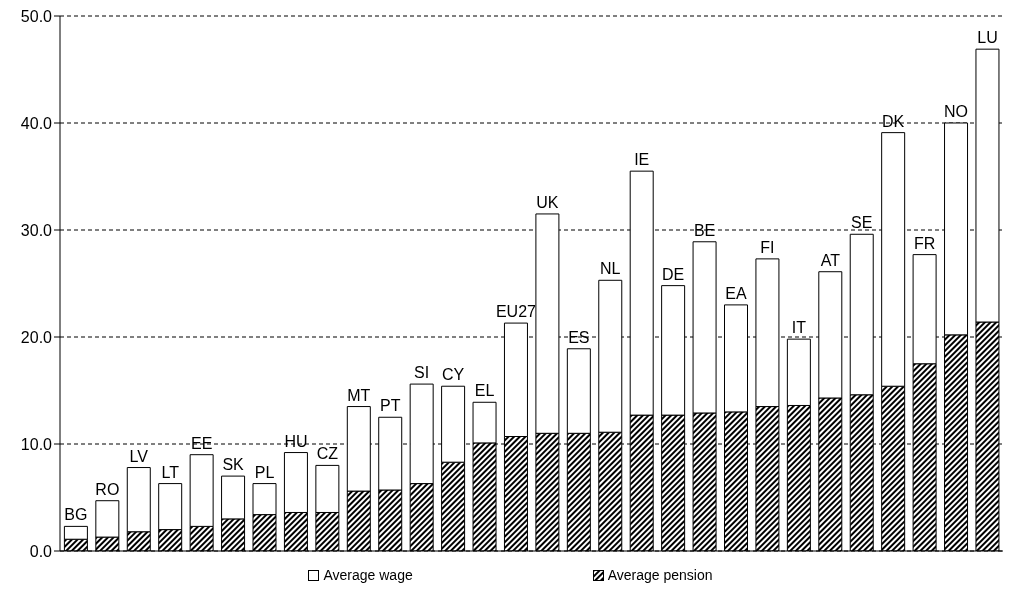 This screenshot has height=601, width=1021. I want to click on x-tick-label: LV, so click(139, 456).